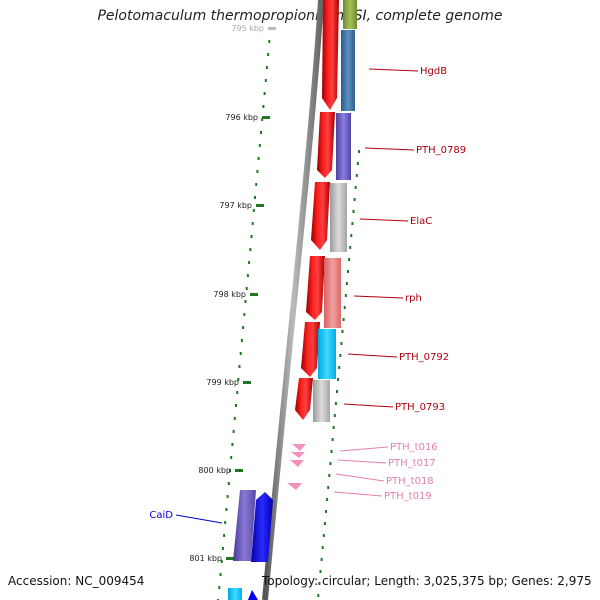 This screenshot has width=600, height=600. What do you see at coordinates (161, 515) in the screenshot?
I see `gene-label: CaiD` at bounding box center [161, 515].